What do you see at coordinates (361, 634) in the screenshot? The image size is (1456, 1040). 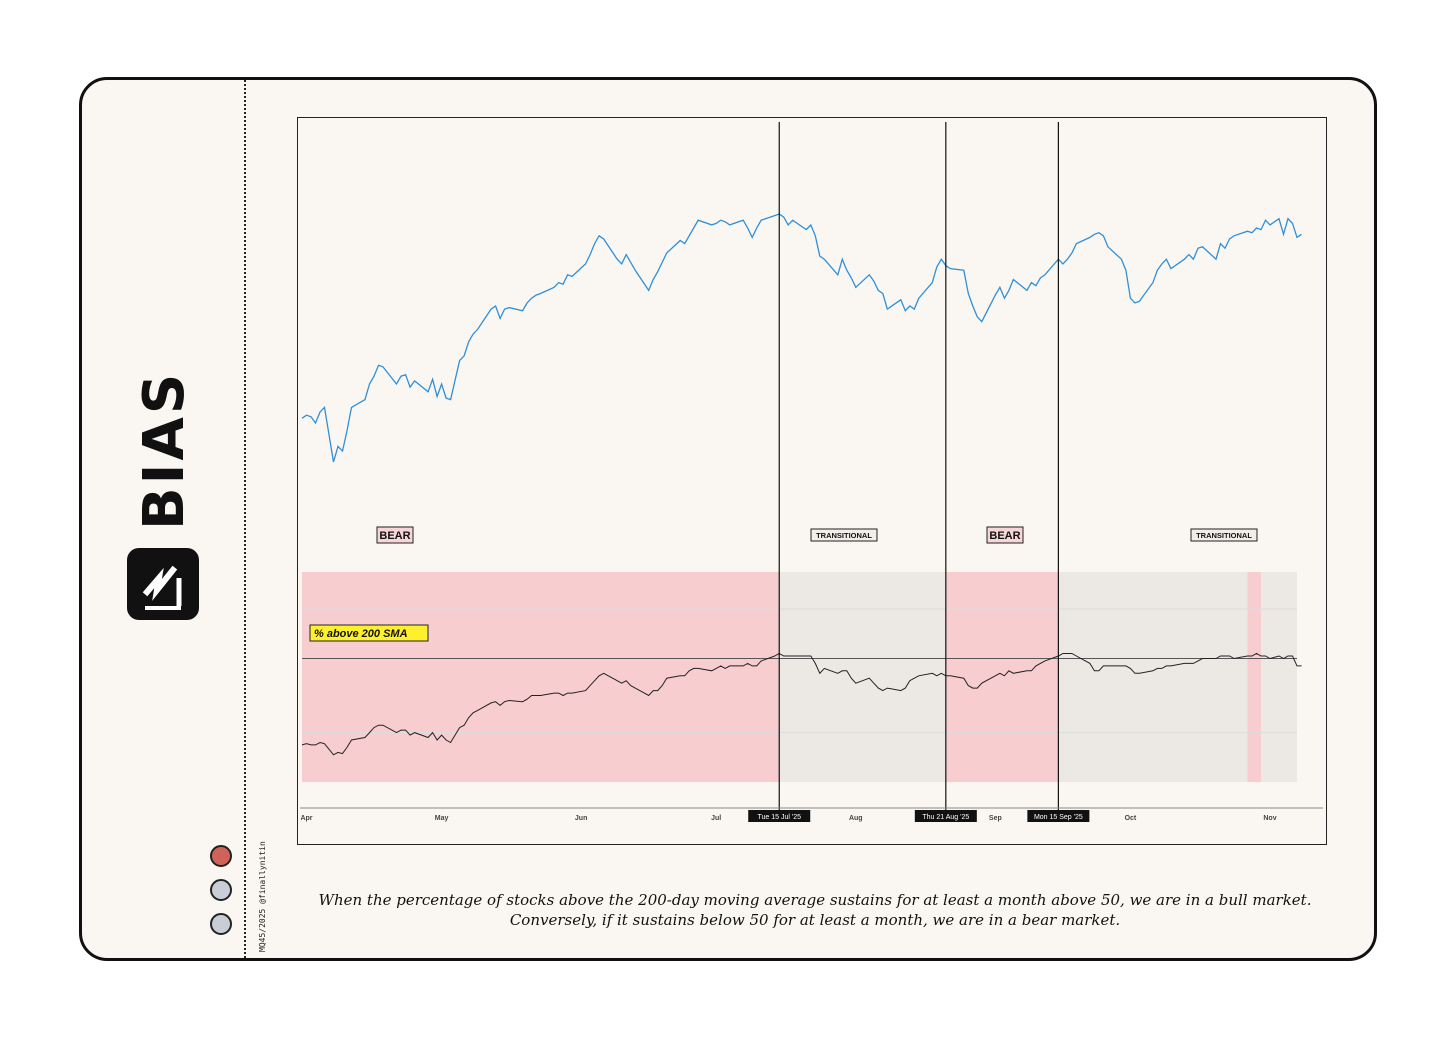 I see `legend-text: % above 200 SMA` at bounding box center [361, 634].